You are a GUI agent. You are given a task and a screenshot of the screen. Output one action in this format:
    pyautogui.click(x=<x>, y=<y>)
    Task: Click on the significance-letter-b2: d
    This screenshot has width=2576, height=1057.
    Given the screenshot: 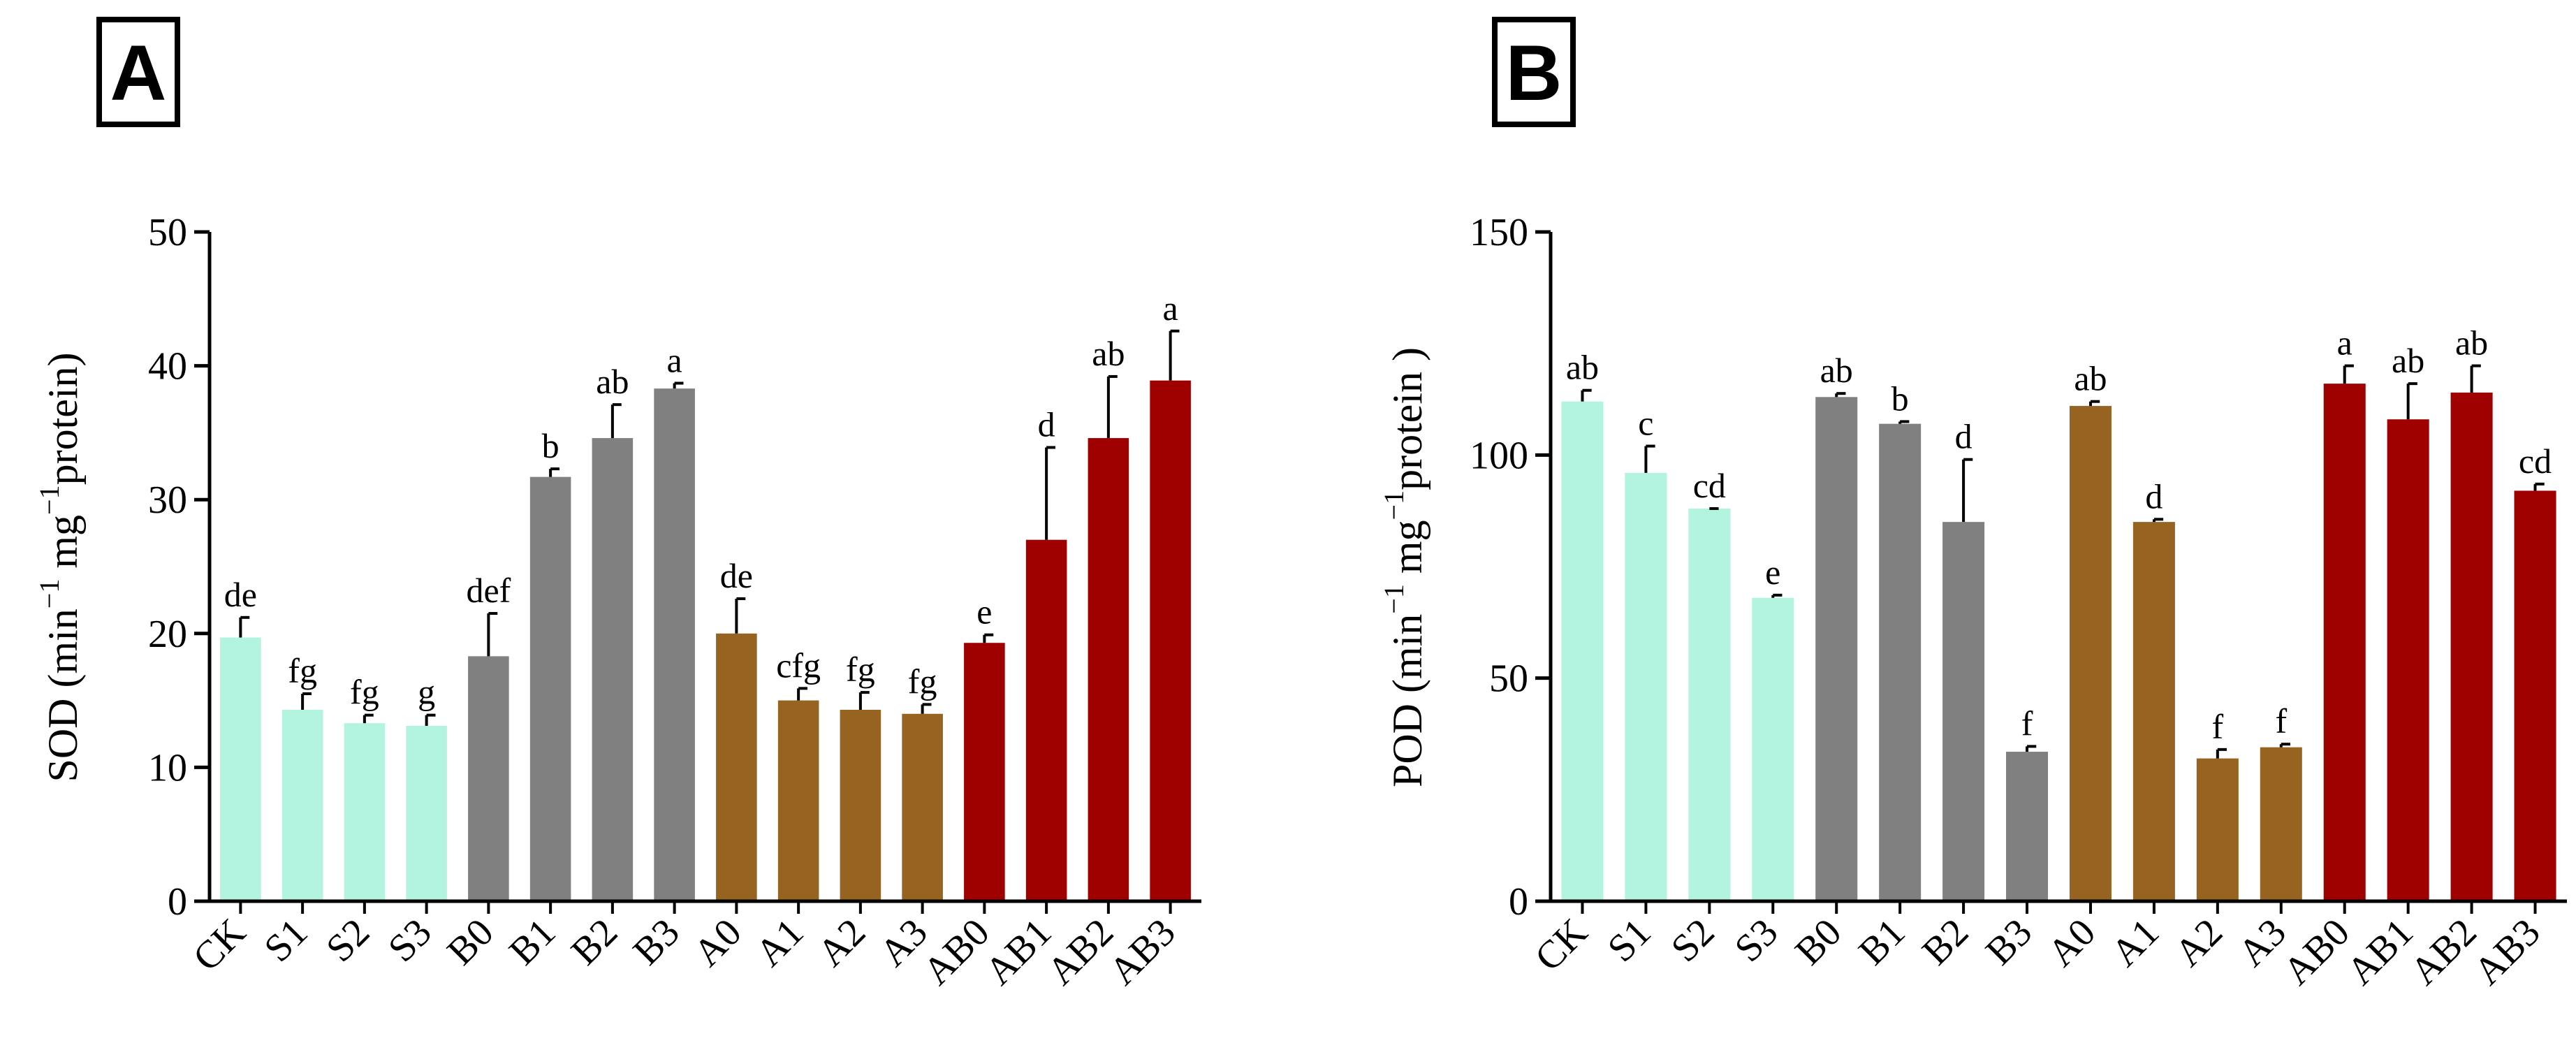 What is the action you would take?
    pyautogui.click(x=1964, y=436)
    